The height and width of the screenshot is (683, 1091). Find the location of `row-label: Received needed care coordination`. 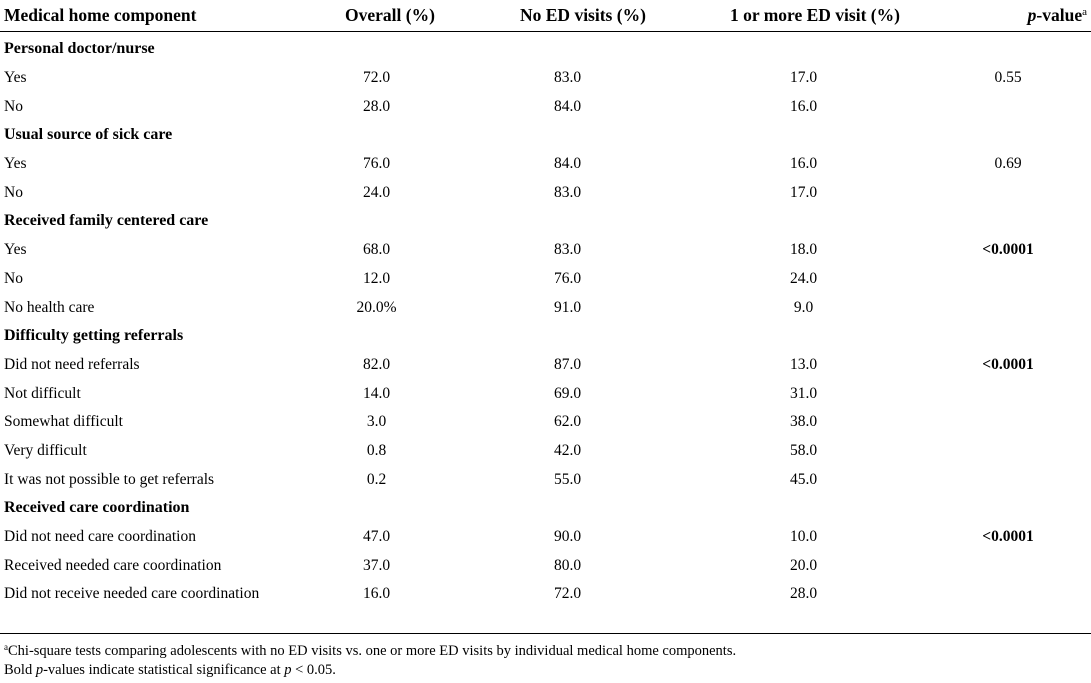

row-label: Received needed care coordination is located at coordinates (113, 565).